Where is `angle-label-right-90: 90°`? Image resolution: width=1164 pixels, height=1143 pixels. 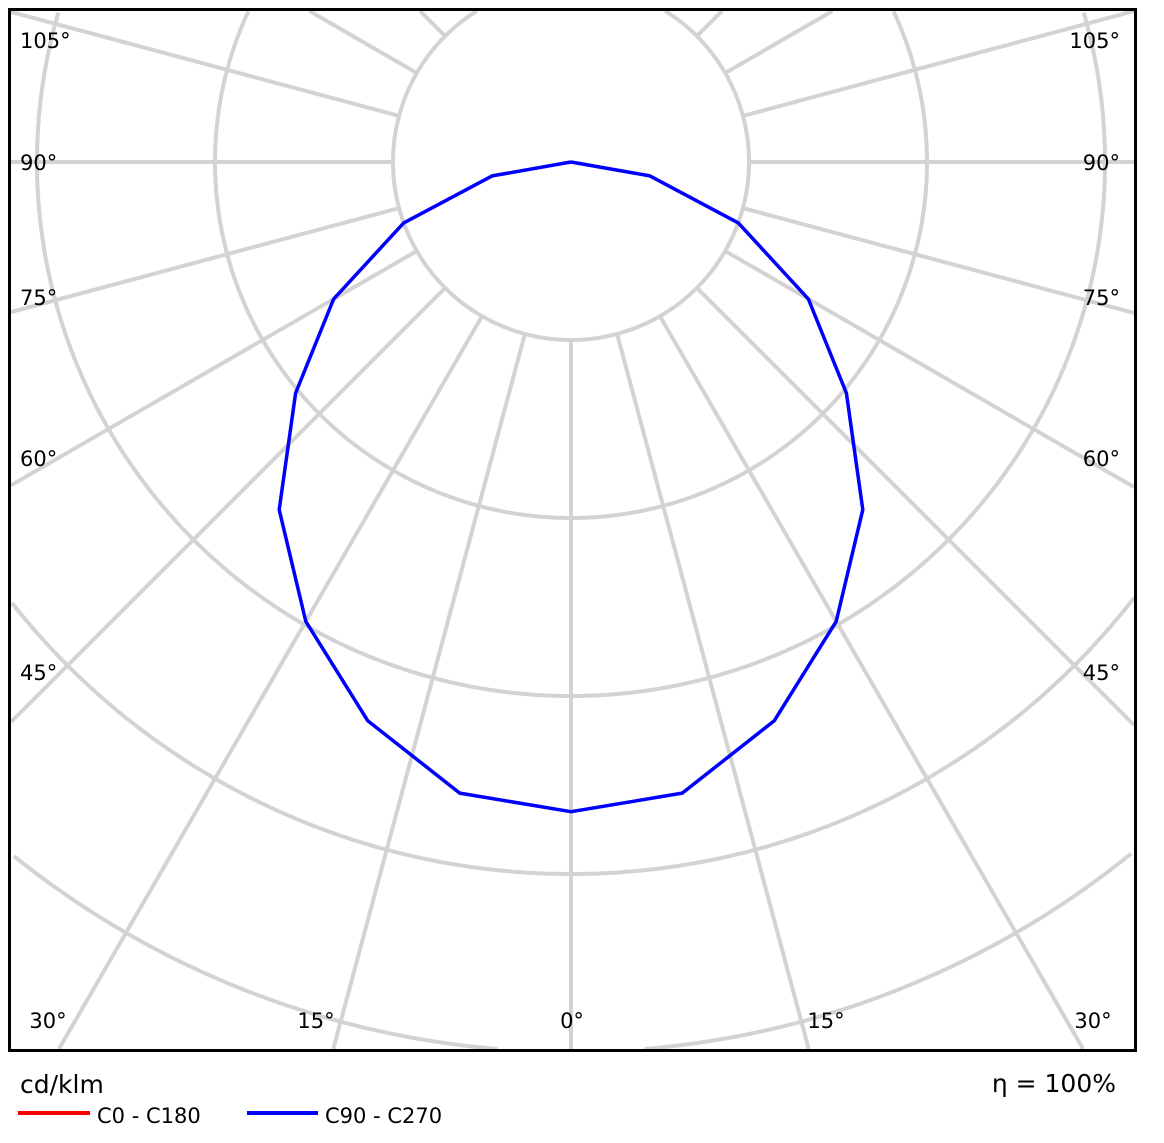 angle-label-right-90: 90° is located at coordinates (1101, 163).